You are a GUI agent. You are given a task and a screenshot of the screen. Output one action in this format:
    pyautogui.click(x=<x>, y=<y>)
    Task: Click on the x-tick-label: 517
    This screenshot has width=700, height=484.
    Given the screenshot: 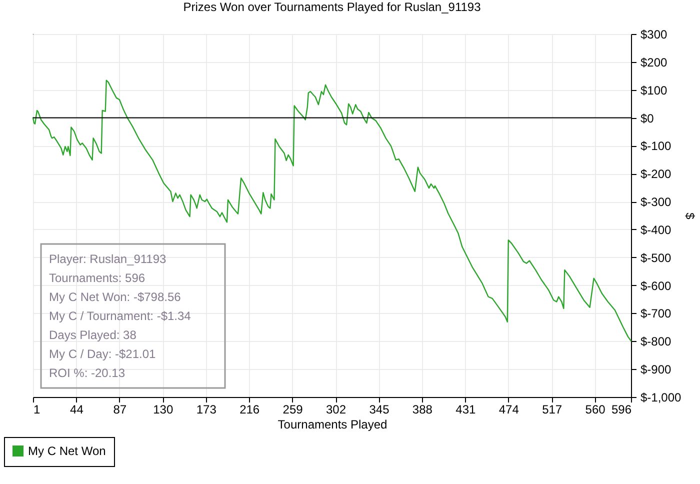 What is the action you would take?
    pyautogui.click(x=552, y=409)
    